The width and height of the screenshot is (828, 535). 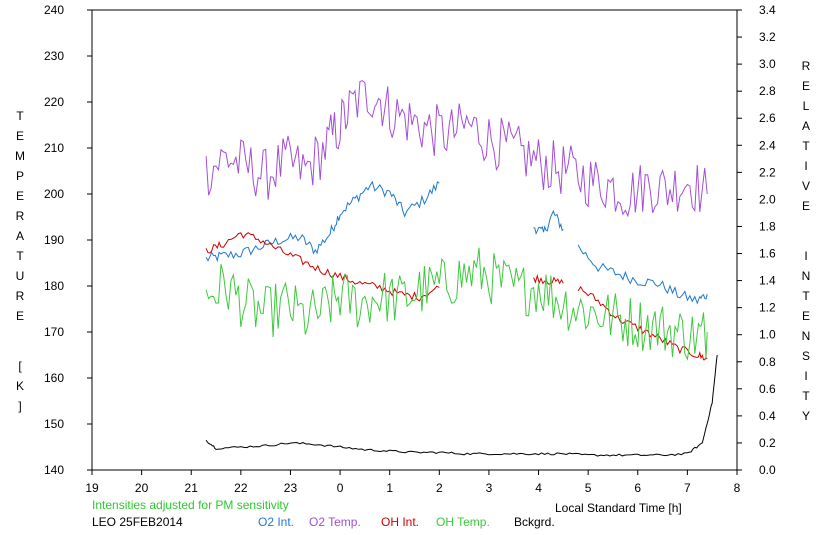 What do you see at coordinates (54, 286) in the screenshot?
I see `y-left-tick-label: 180` at bounding box center [54, 286].